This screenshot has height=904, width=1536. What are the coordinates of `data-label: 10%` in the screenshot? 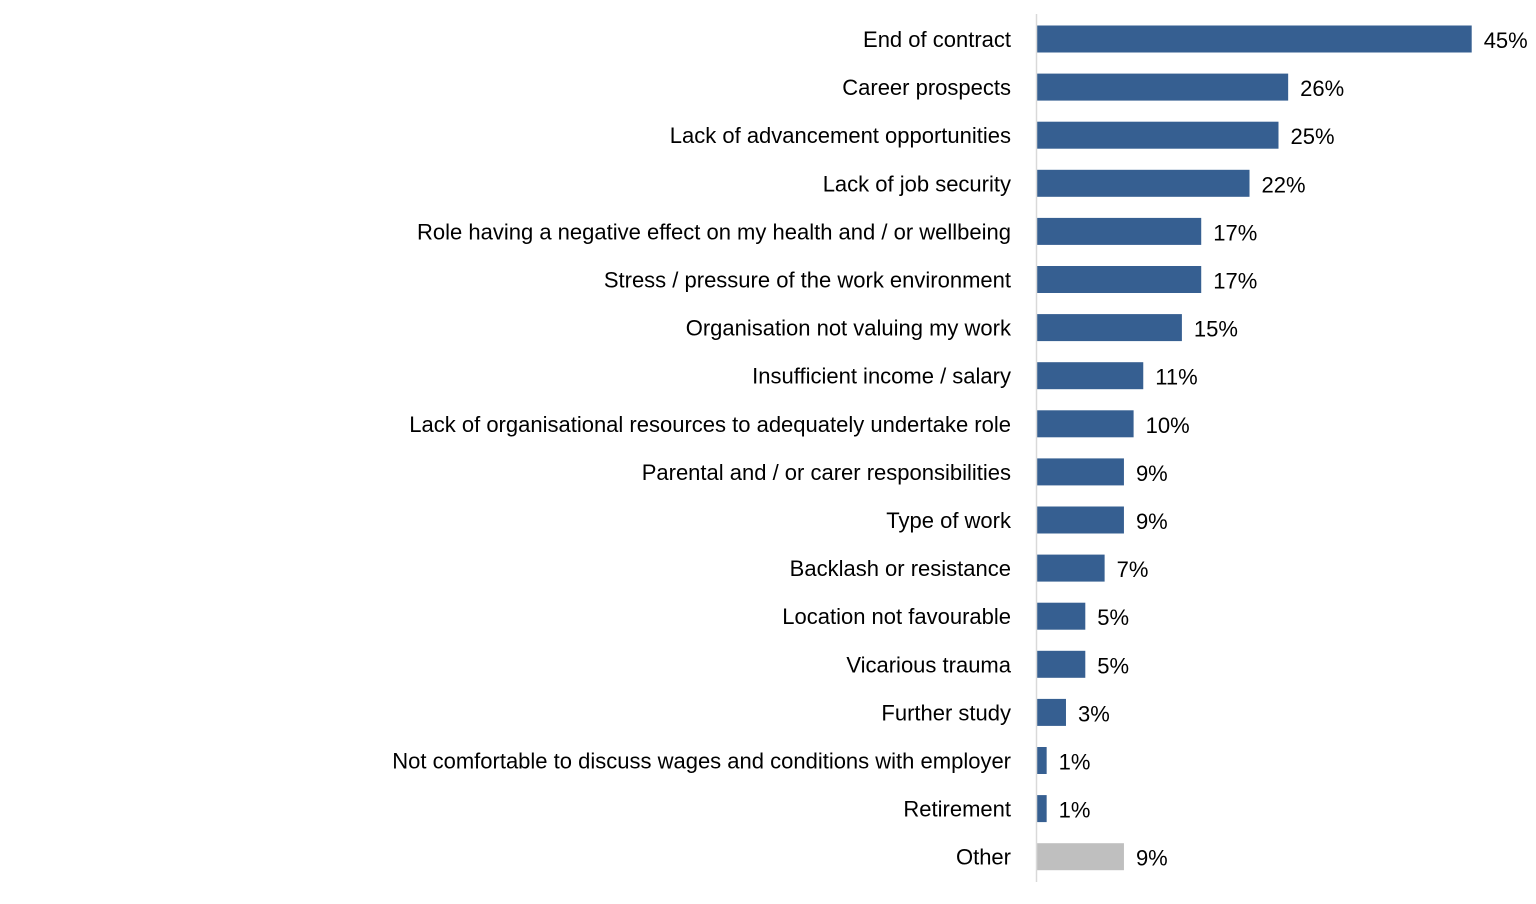 It's located at (1168, 425).